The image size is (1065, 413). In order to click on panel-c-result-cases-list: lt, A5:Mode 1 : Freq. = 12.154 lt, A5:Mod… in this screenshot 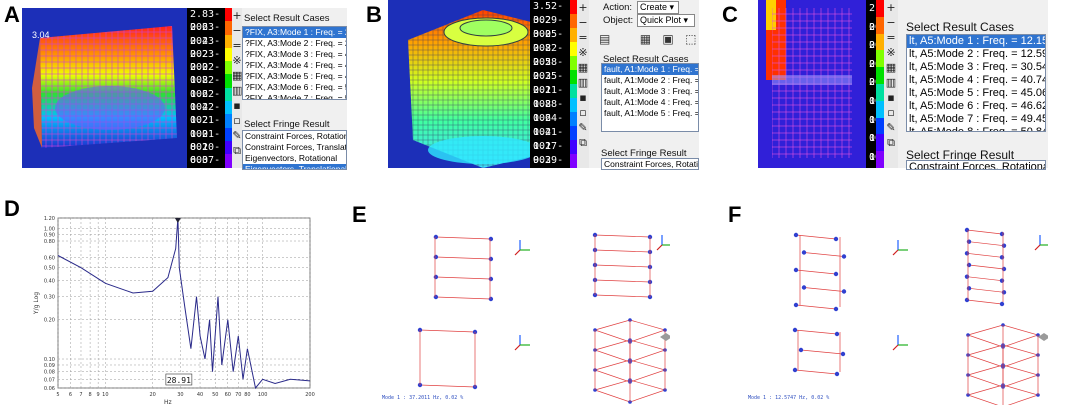, I will do `click(976, 83)`.